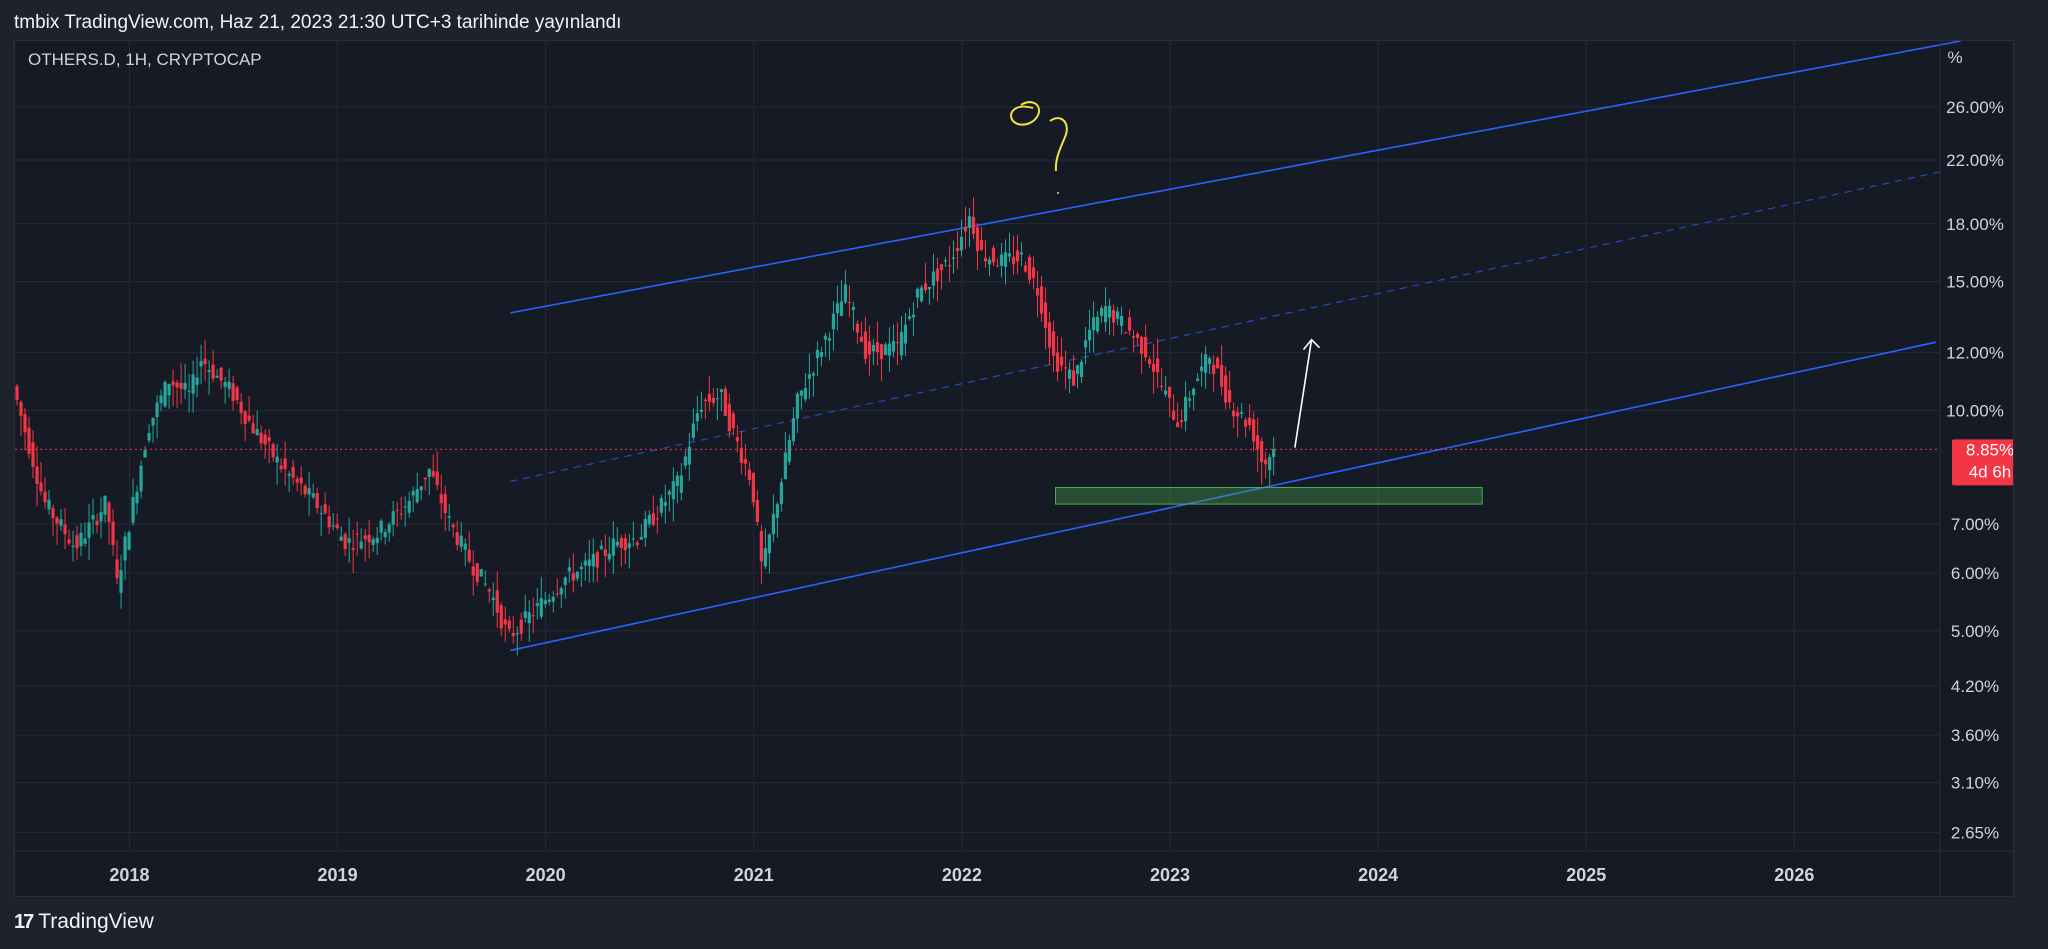 Image resolution: width=2048 pixels, height=949 pixels. Describe the element at coordinates (1975, 353) in the screenshot. I see `y-tick-label: 12.00%` at that location.